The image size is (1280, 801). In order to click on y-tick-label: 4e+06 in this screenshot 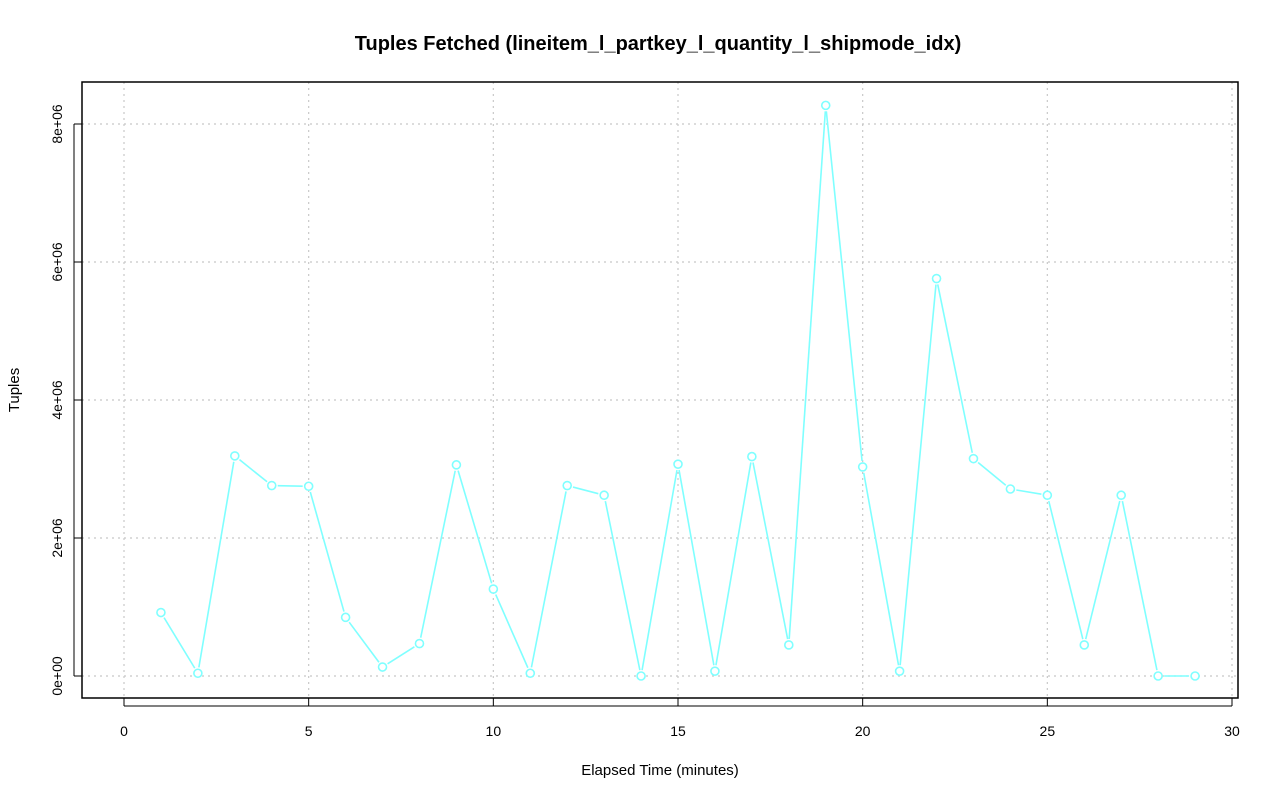, I will do `click(57, 400)`.